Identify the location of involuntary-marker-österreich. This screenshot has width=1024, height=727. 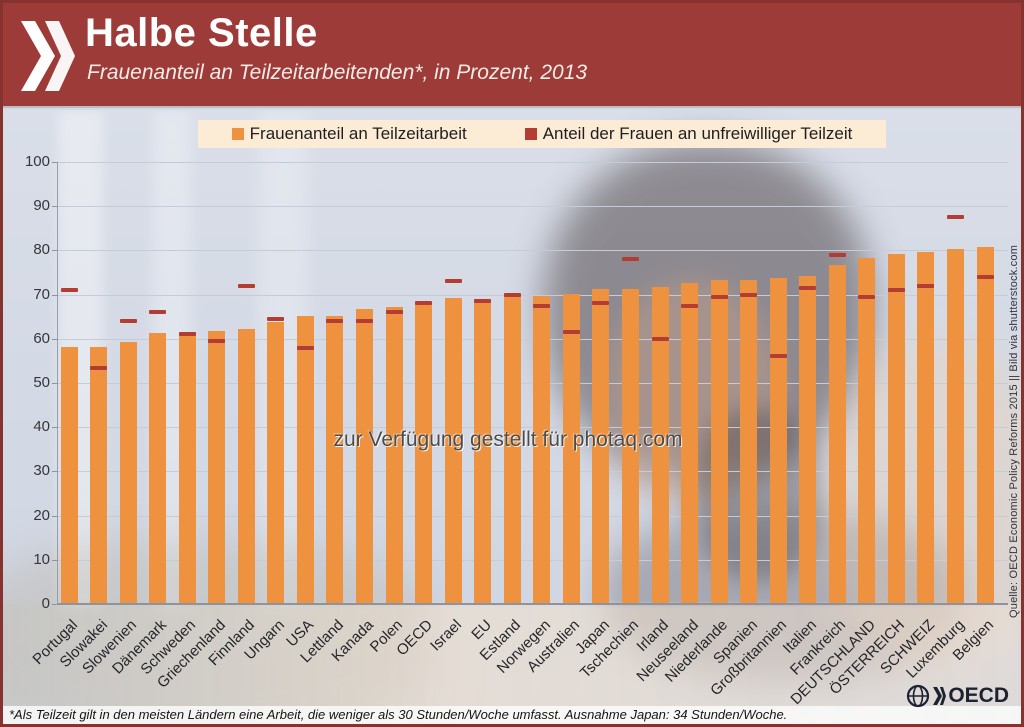
(896, 290).